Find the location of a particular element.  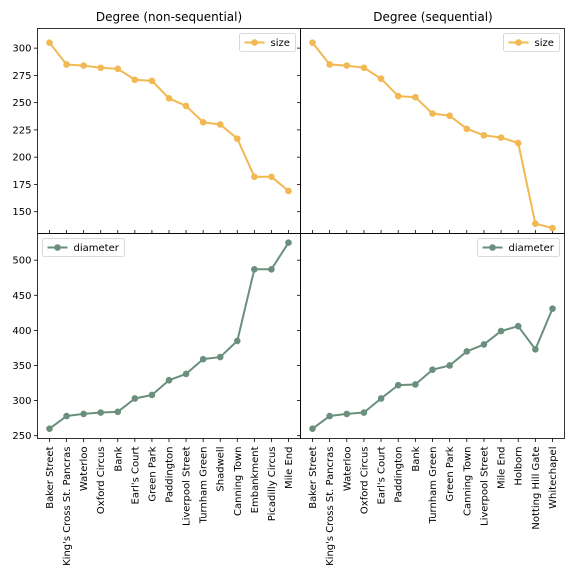

y-tick-label: 350 is located at coordinates (21, 366).